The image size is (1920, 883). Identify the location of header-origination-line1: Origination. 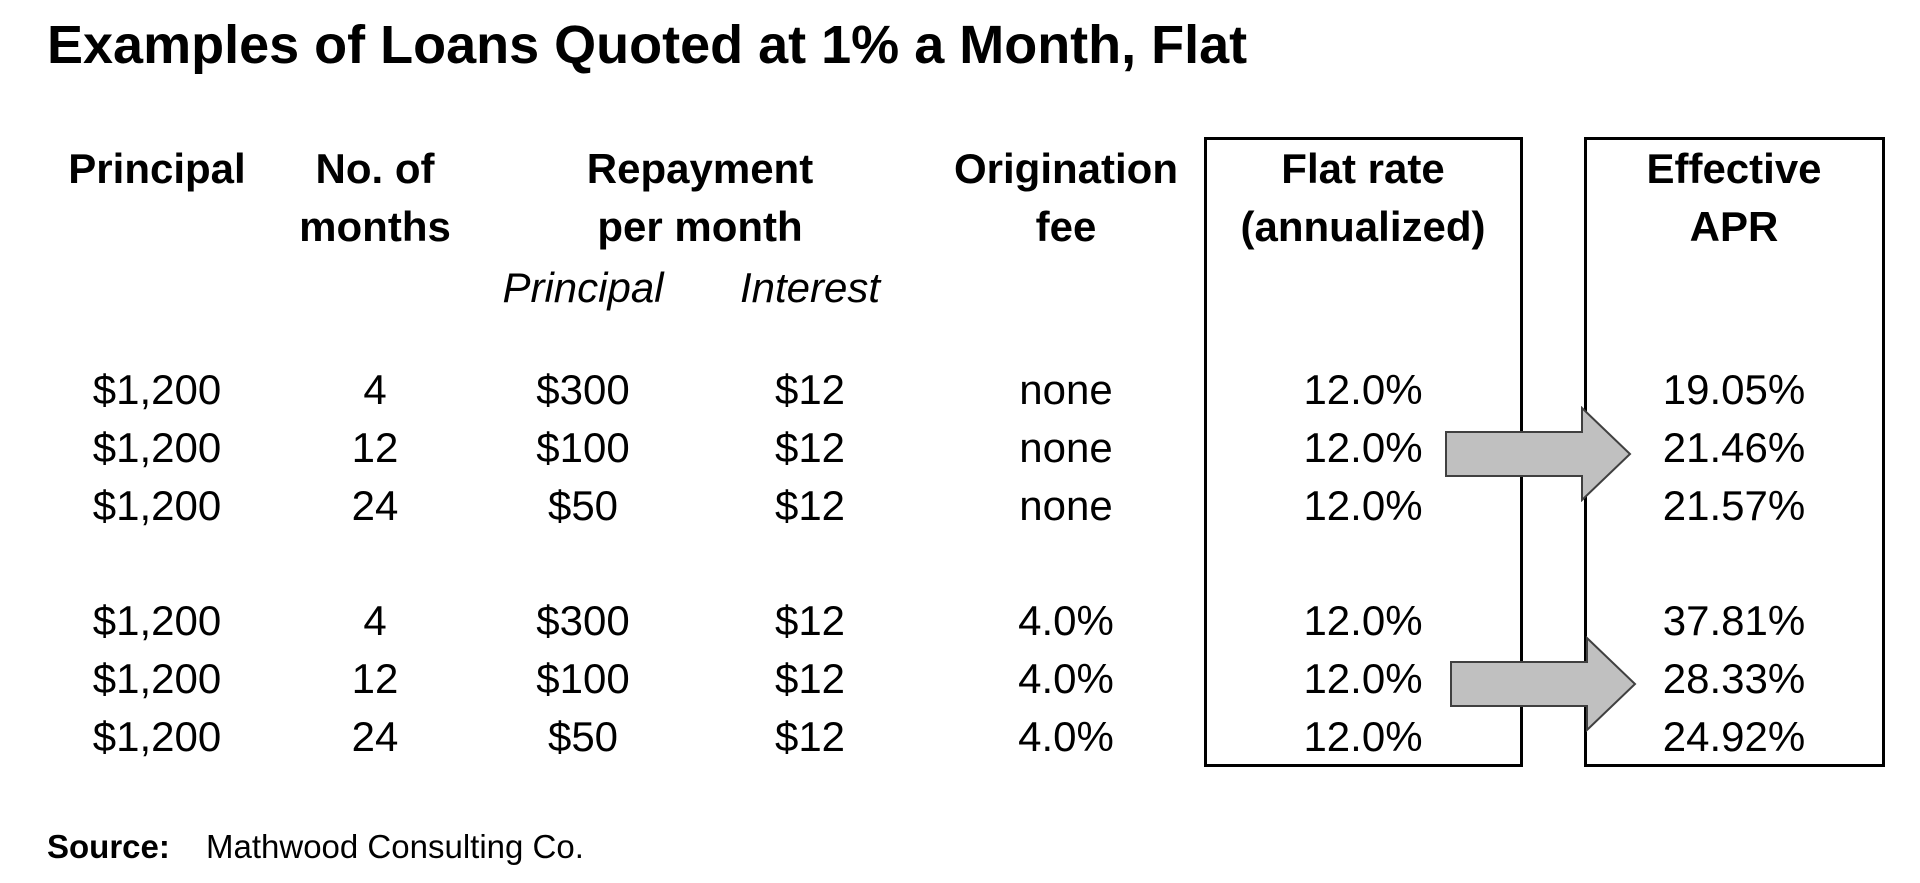
(1066, 168).